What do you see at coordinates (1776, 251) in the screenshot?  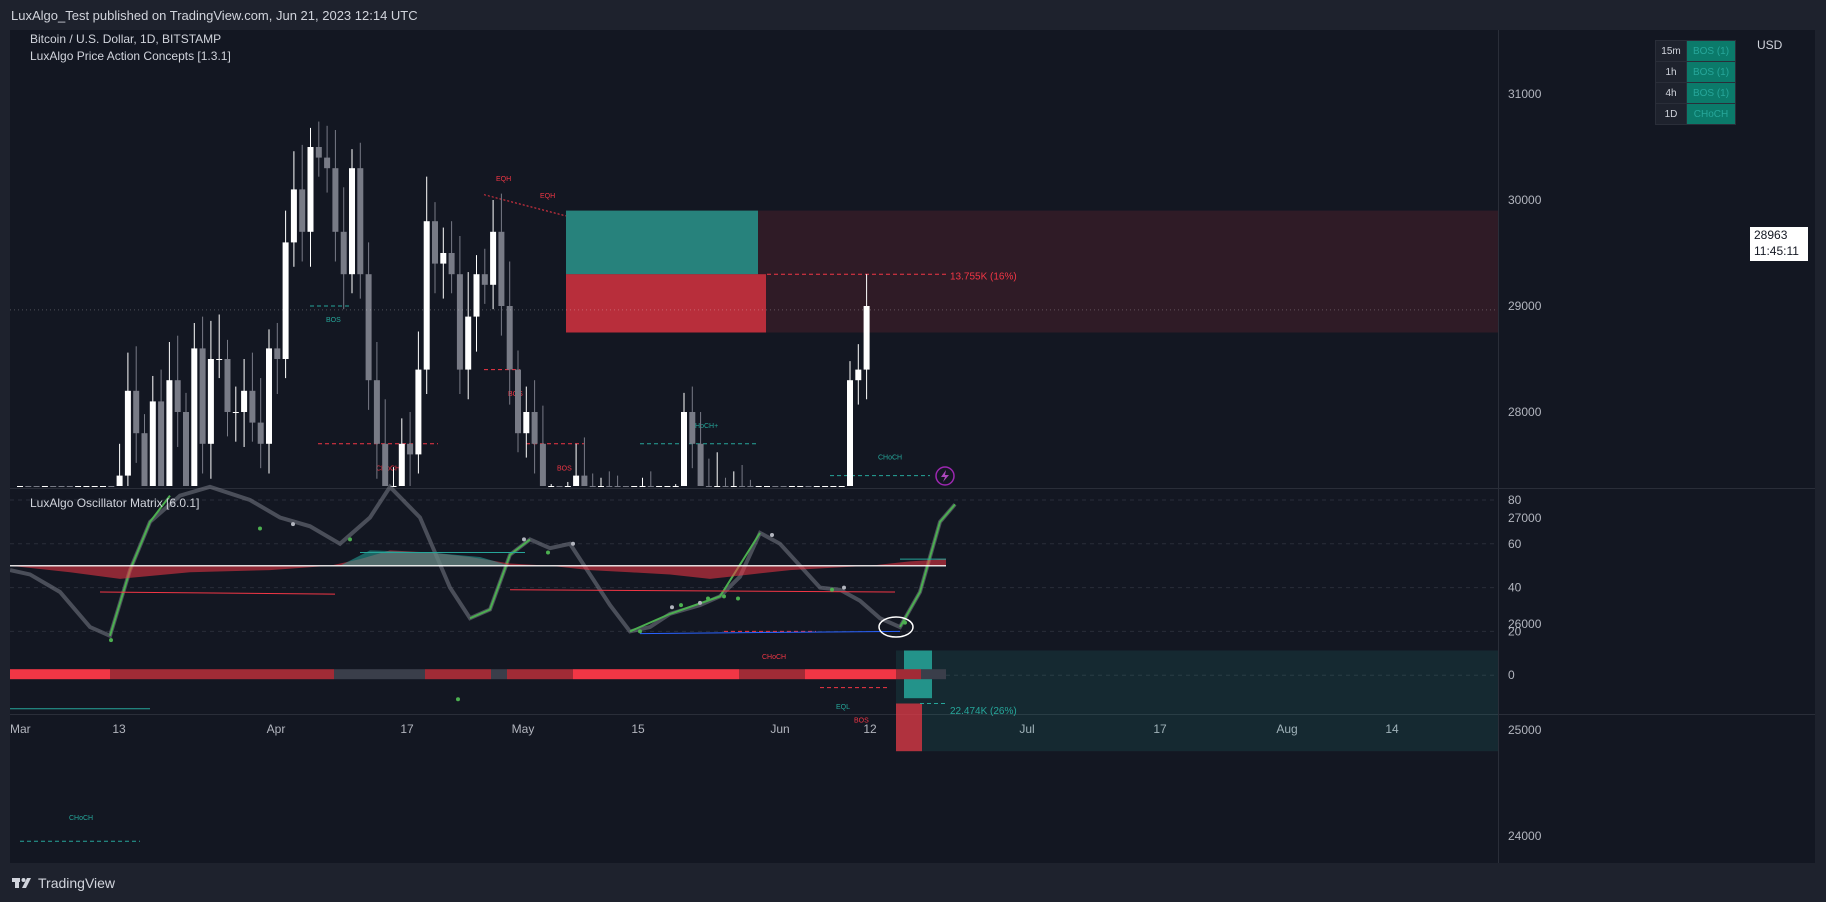 I see `countdown-value: 11:45:11` at bounding box center [1776, 251].